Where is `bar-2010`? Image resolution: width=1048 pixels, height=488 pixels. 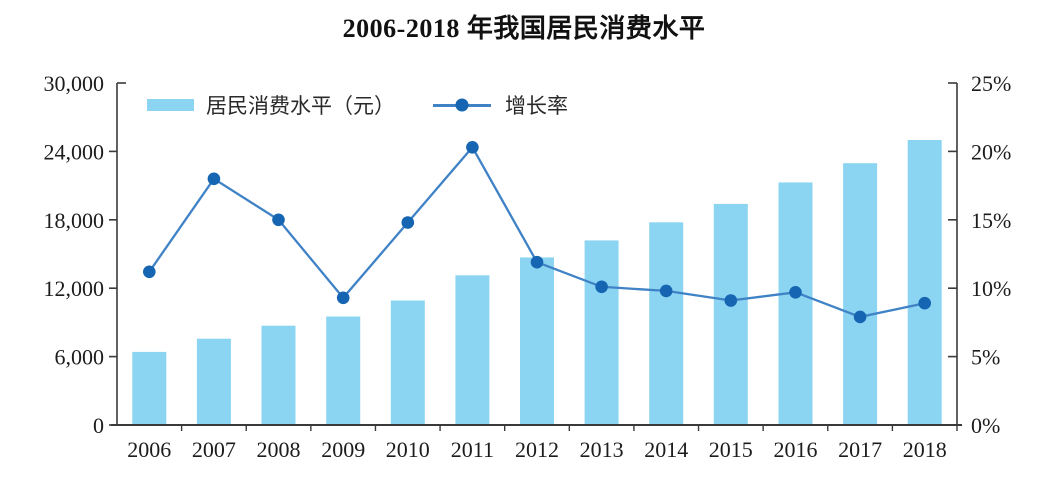
bar-2010 is located at coordinates (407, 362).